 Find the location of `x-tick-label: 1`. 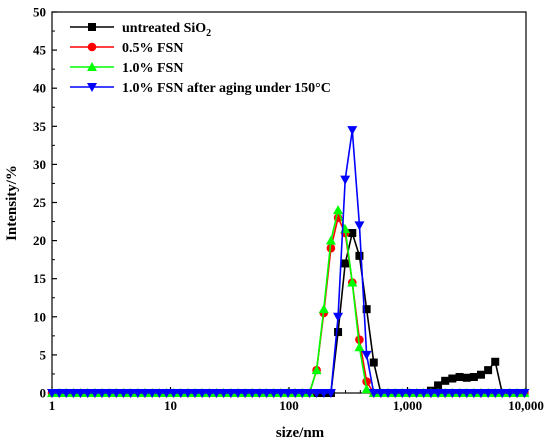

x-tick-label: 1 is located at coordinates (52, 405).